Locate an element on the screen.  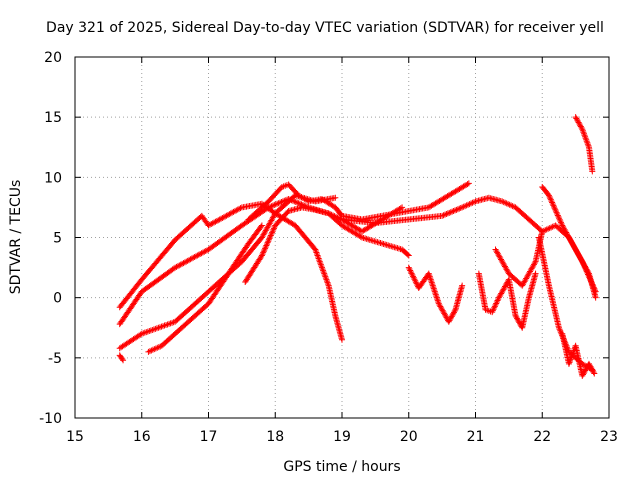
y-tick-label: -5 is located at coordinates (55, 359).